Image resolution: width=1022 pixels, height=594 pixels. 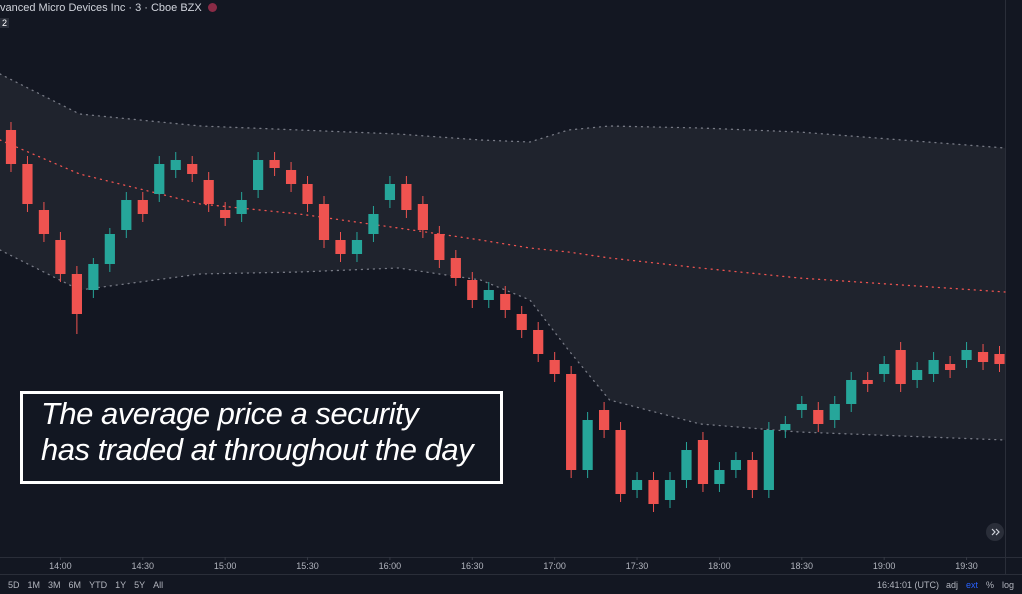 I want to click on x-tick-label: 16:30, so click(x=472, y=566).